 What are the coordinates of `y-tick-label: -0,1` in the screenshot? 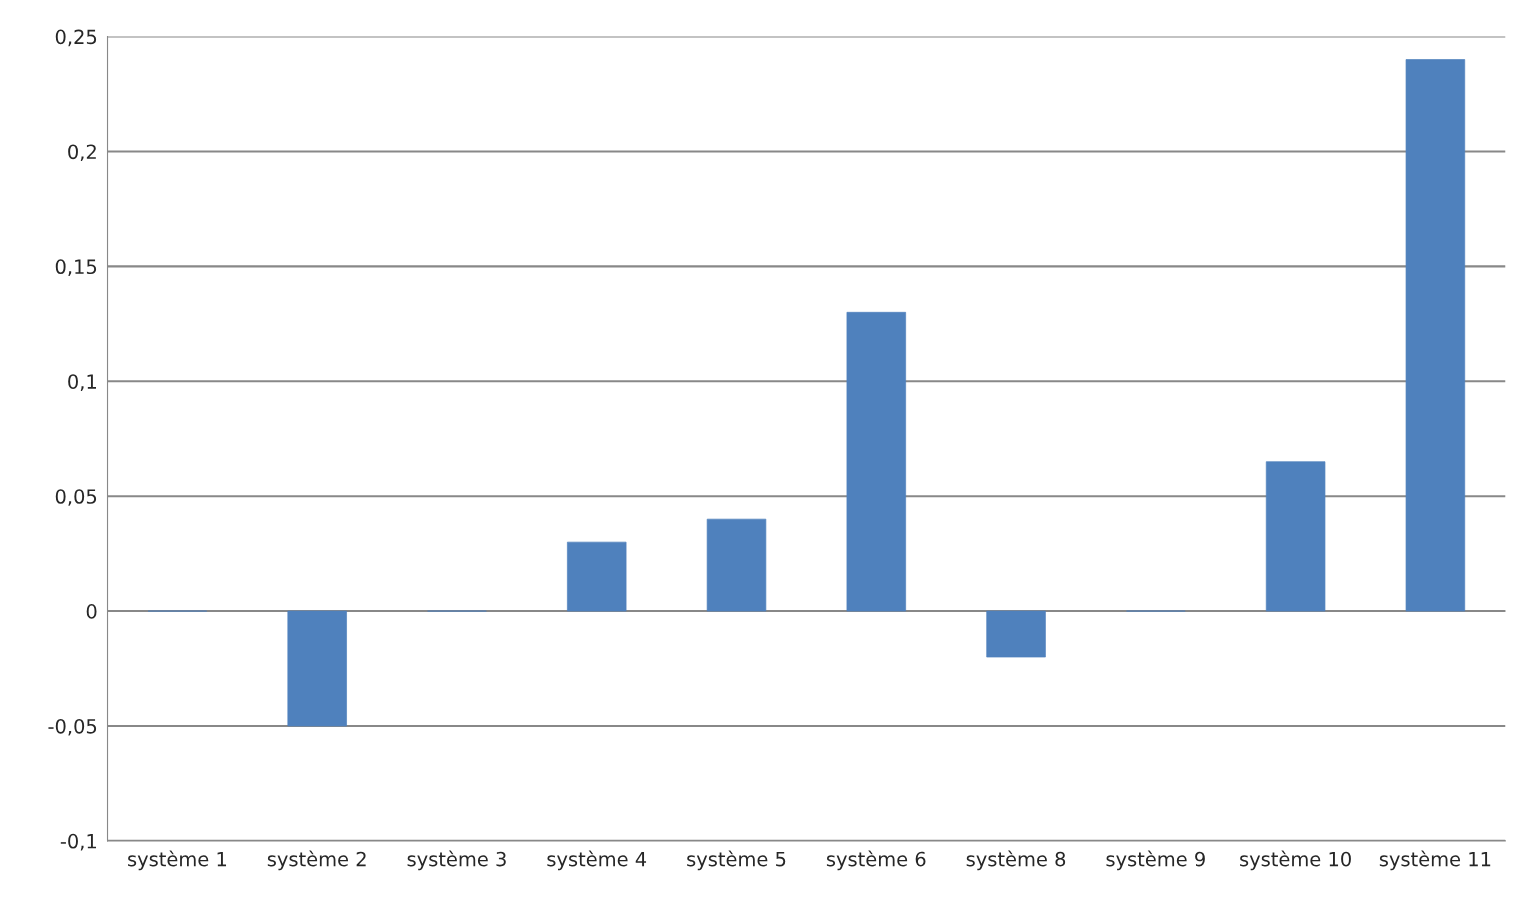 It's located at (78, 842).